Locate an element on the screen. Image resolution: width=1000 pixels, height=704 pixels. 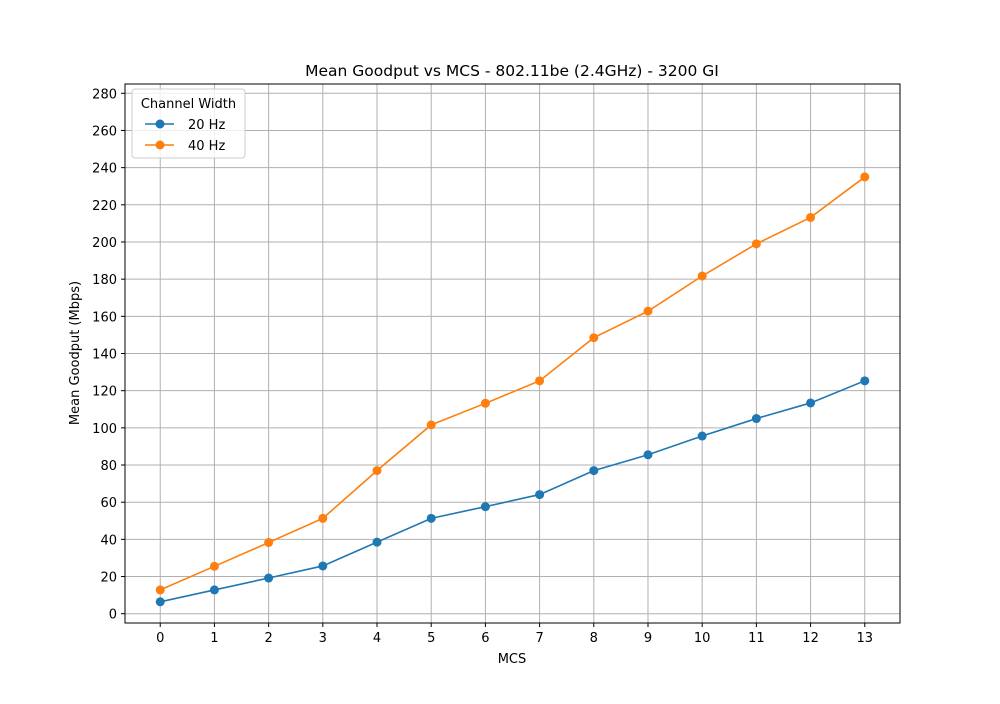
y-tick-label: 200 is located at coordinates (104, 243).